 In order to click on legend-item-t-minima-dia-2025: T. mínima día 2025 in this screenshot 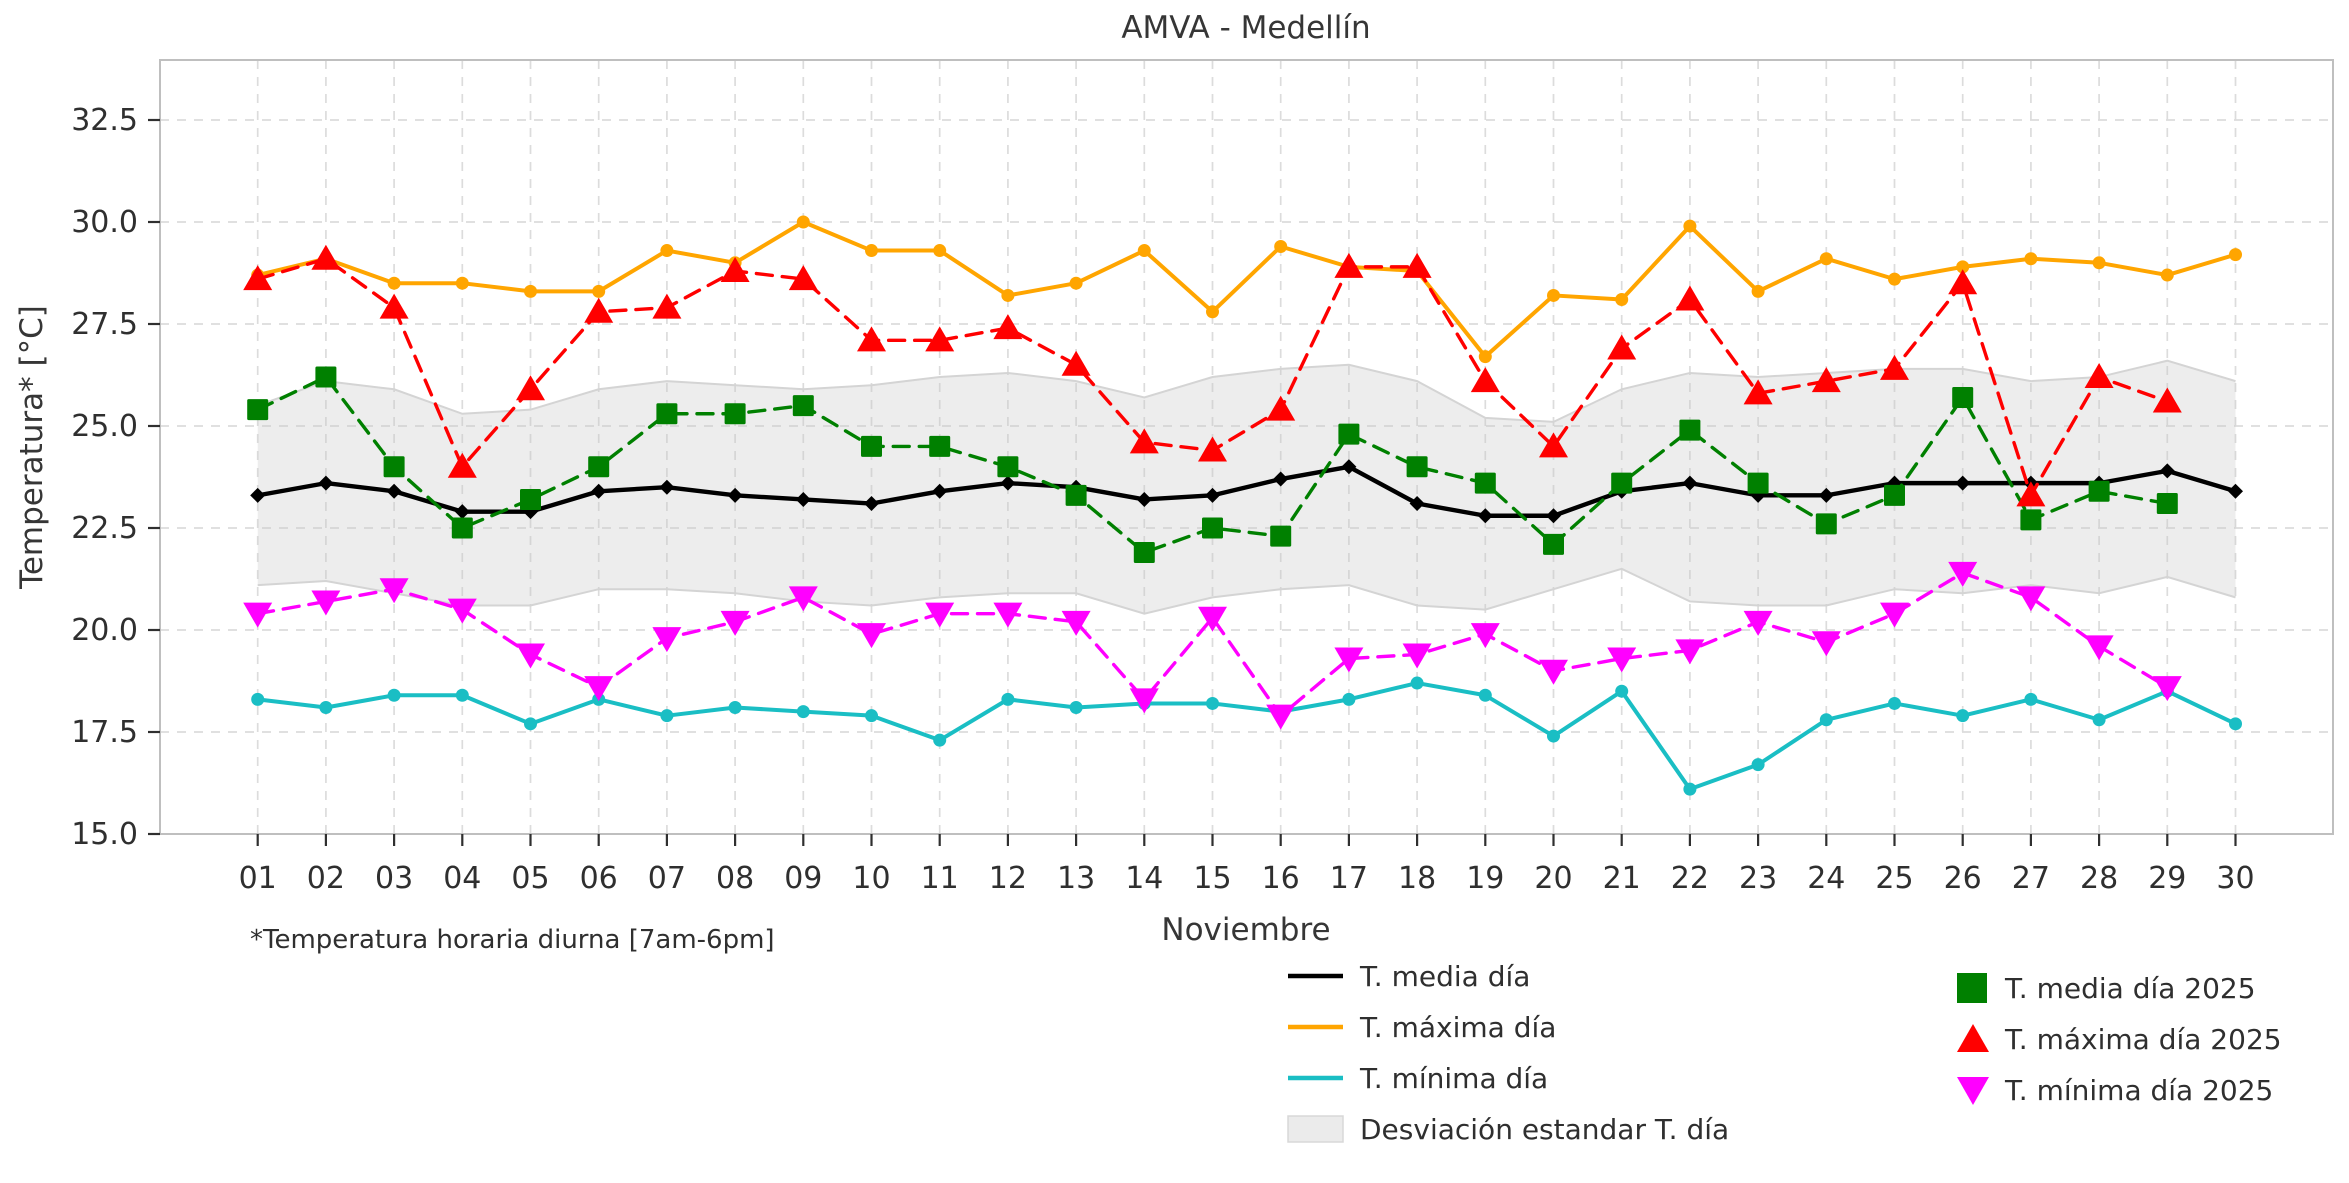, I will do `click(2115, 1090)`.